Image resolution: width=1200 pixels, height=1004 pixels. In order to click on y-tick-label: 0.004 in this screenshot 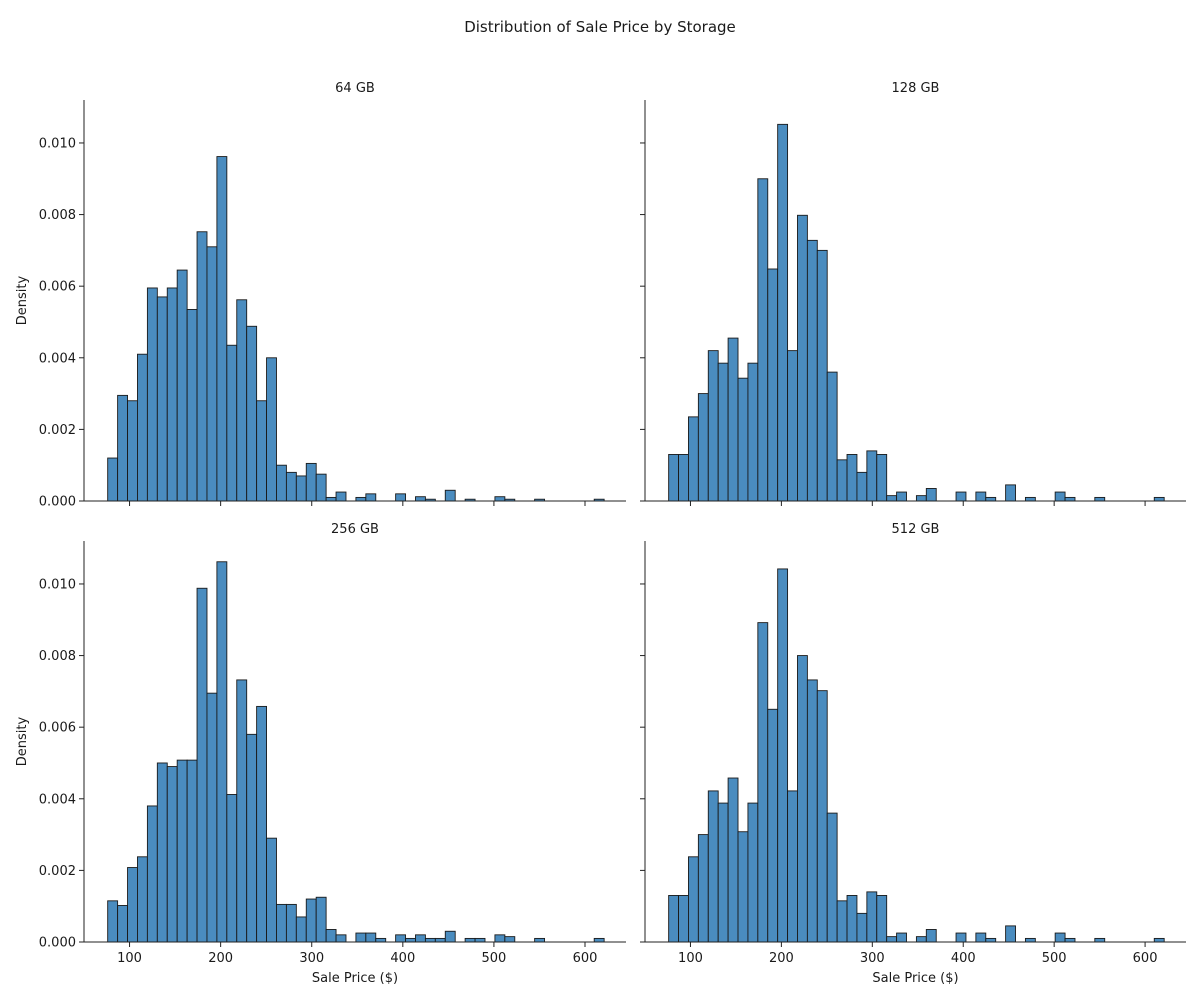, I will do `click(57, 358)`.